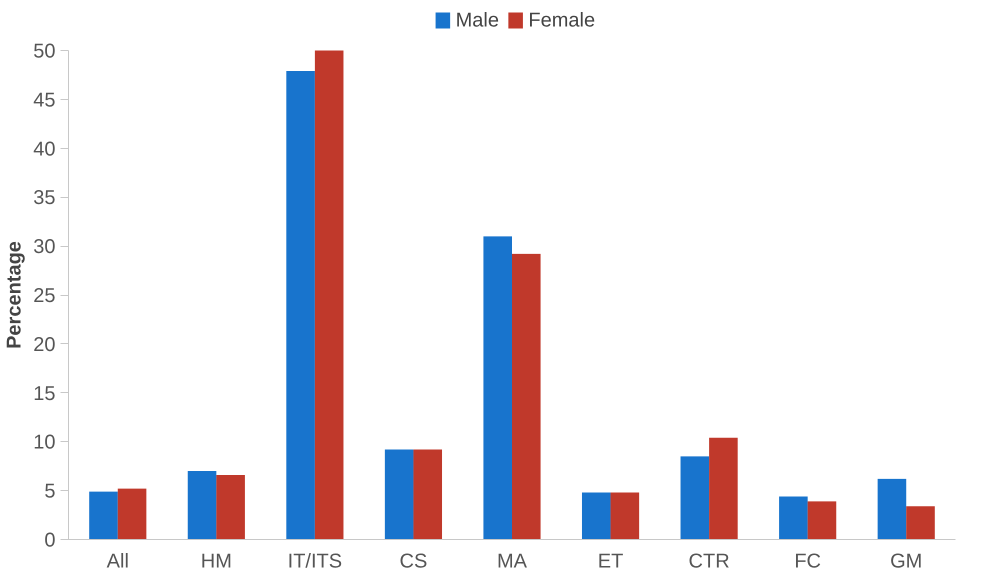  I want to click on legend-label: Female, so click(562, 21).